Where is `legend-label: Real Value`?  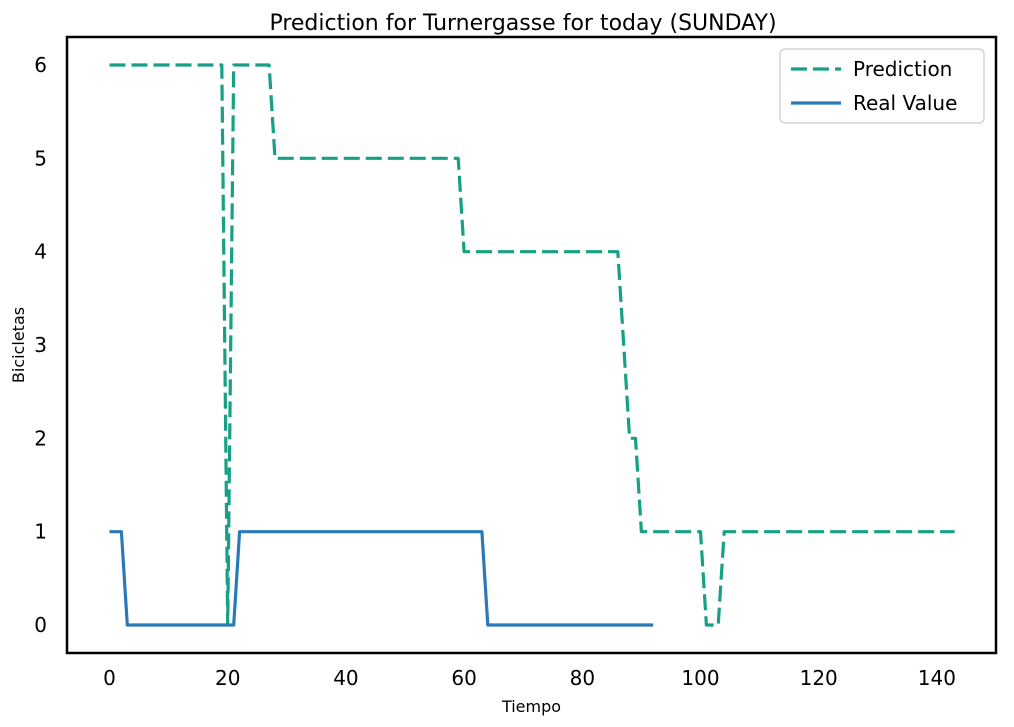
legend-label: Real Value is located at coordinates (905, 103).